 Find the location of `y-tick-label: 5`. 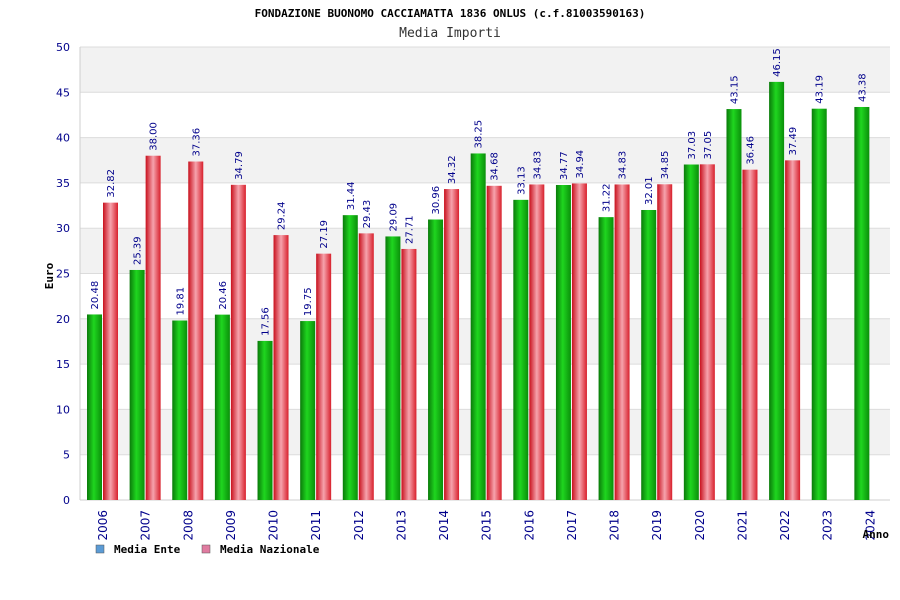

y-tick-label: 5 is located at coordinates (66, 455).